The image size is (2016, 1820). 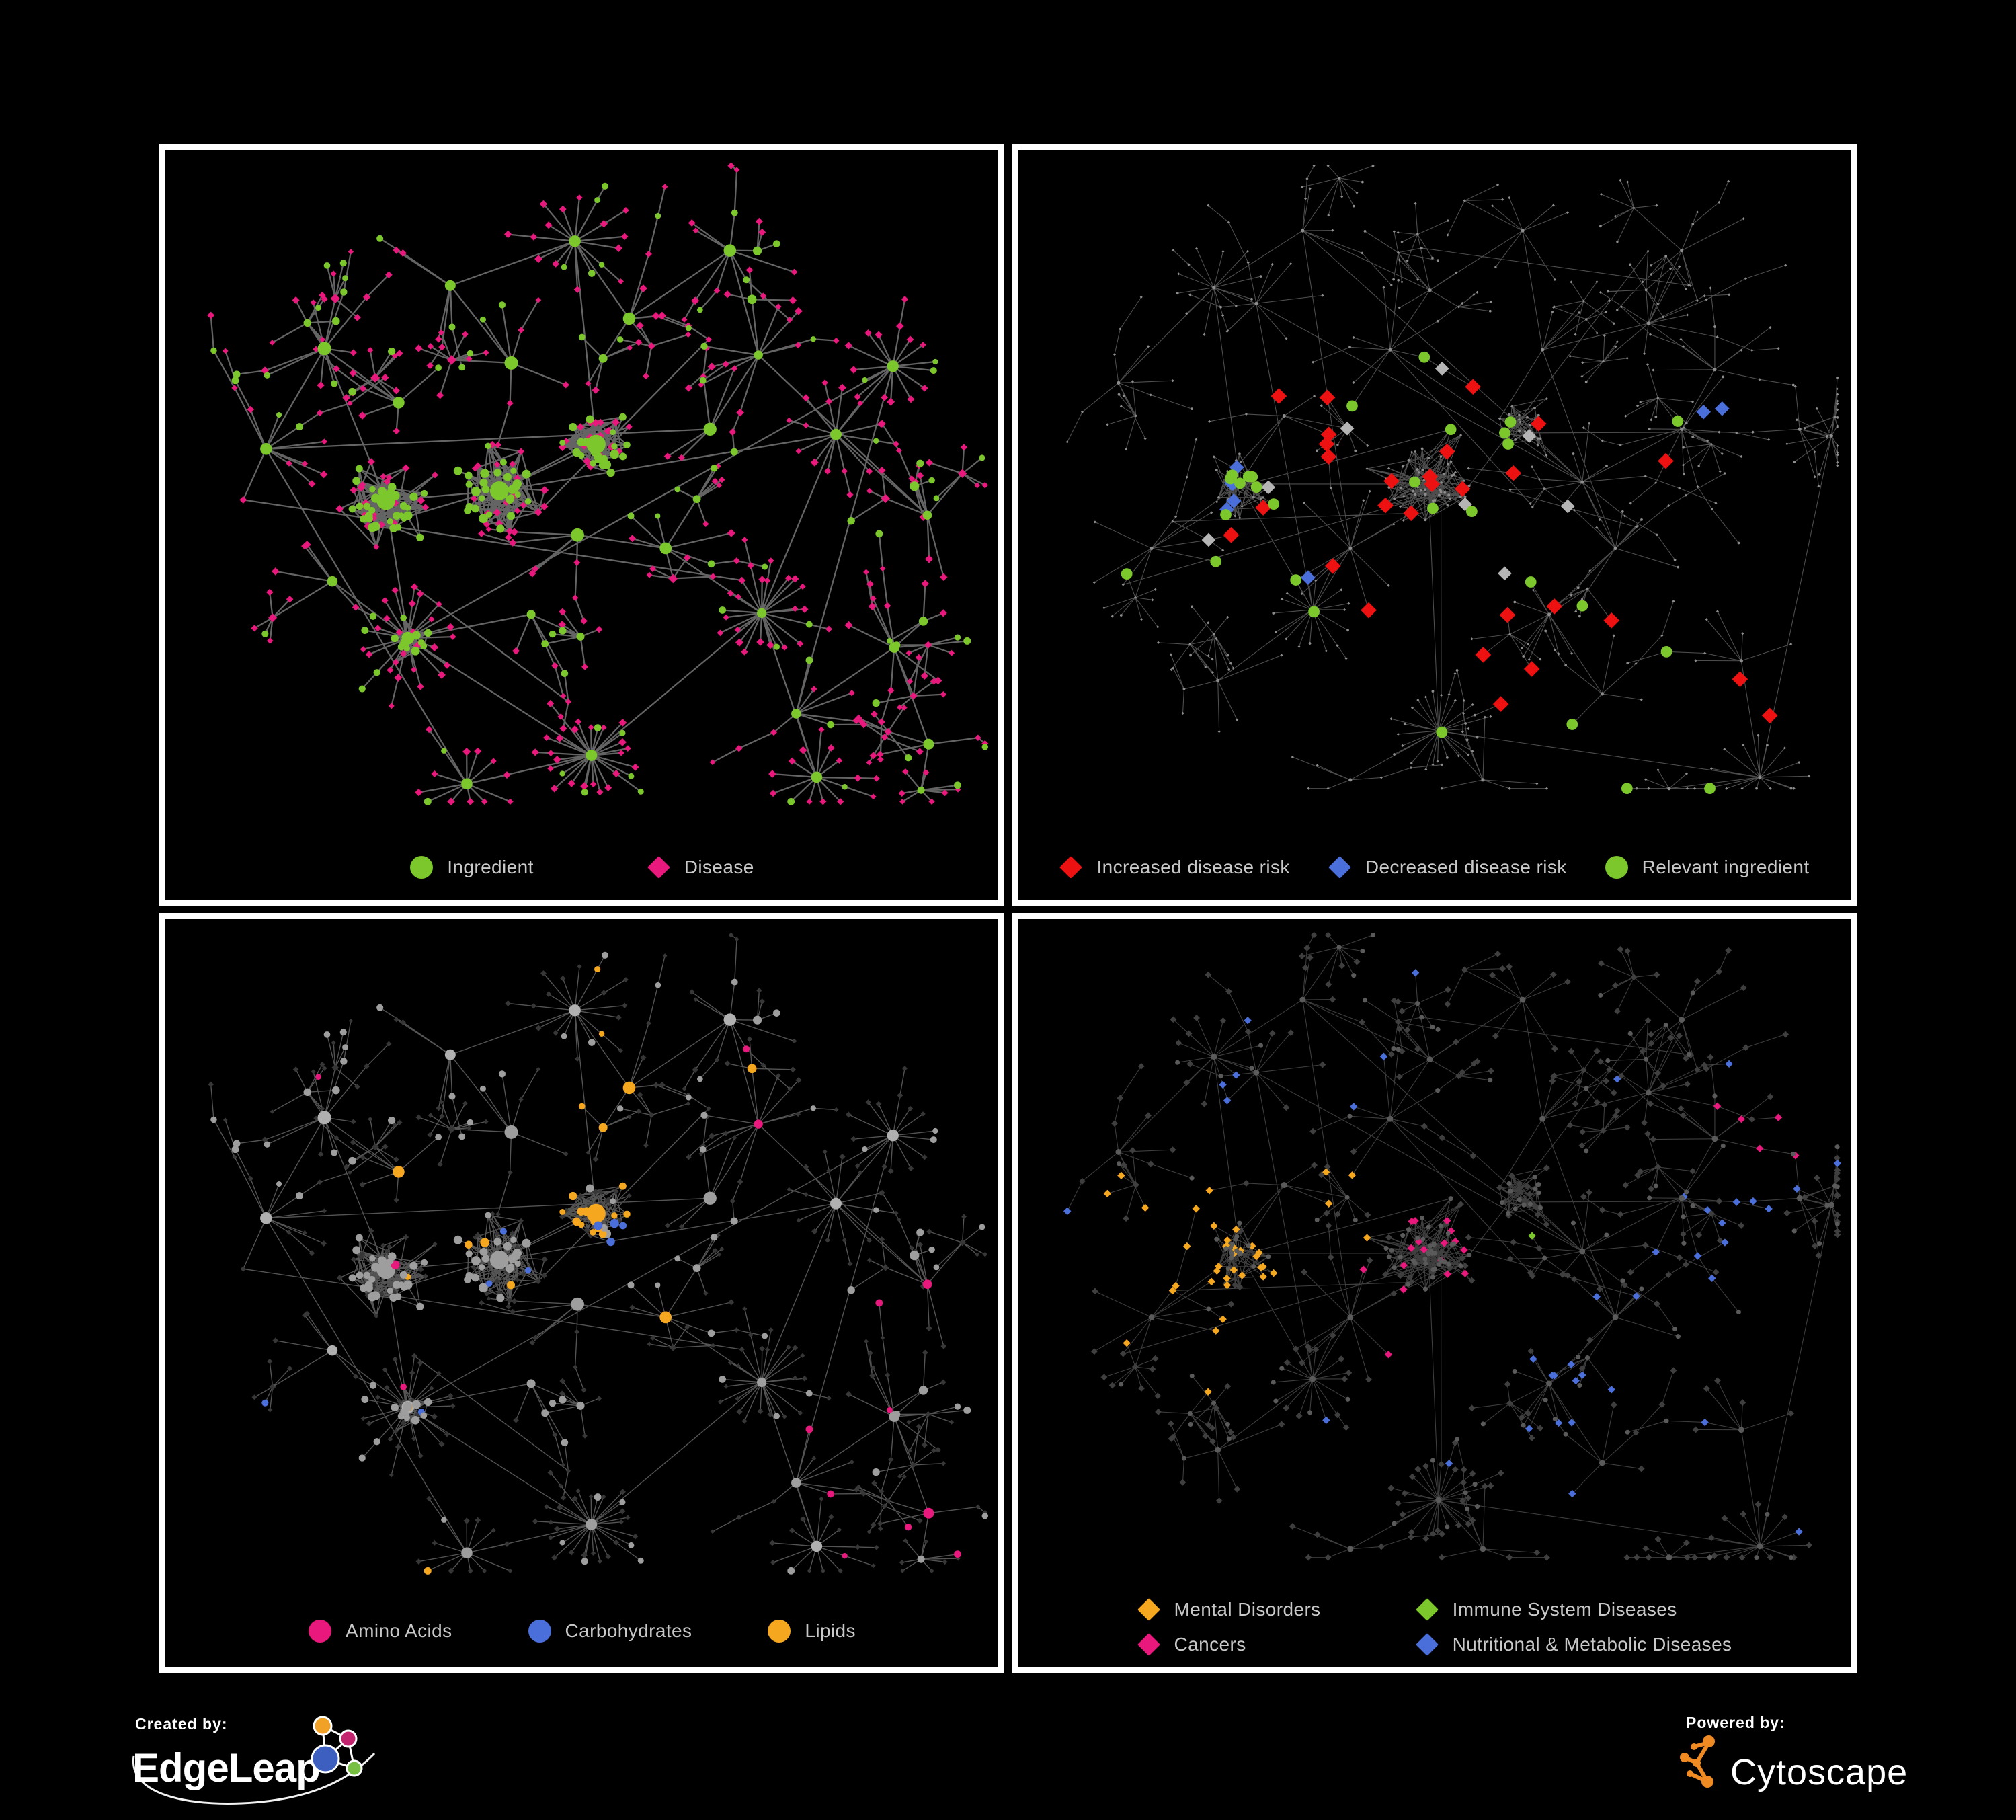 I want to click on network-diamond-nodes, so click(x=598, y=1253).